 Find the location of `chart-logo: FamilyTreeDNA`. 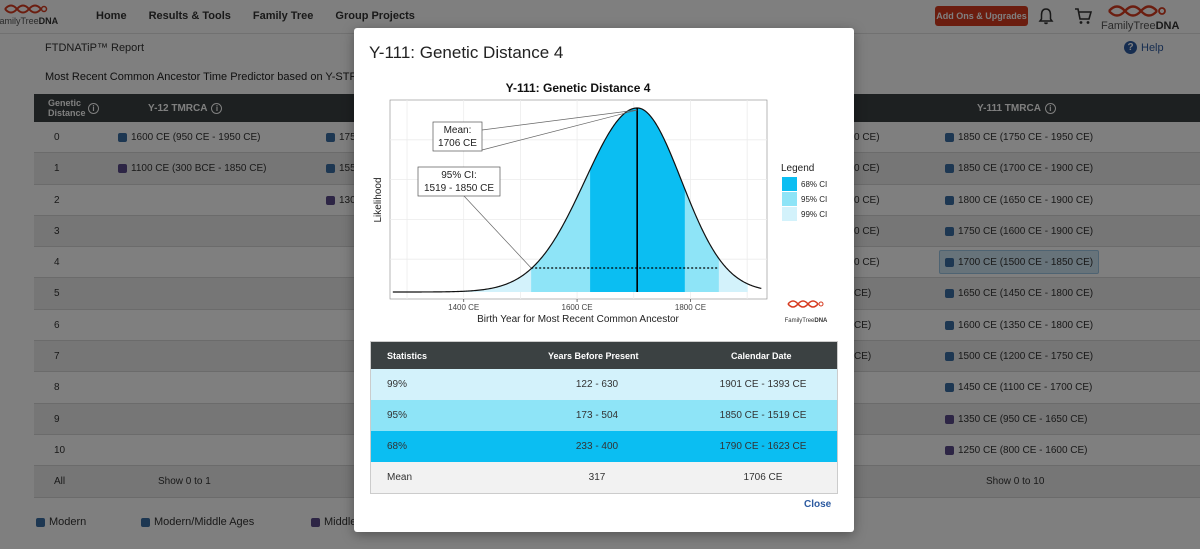

chart-logo: FamilyTreeDNA is located at coordinates (806, 312).